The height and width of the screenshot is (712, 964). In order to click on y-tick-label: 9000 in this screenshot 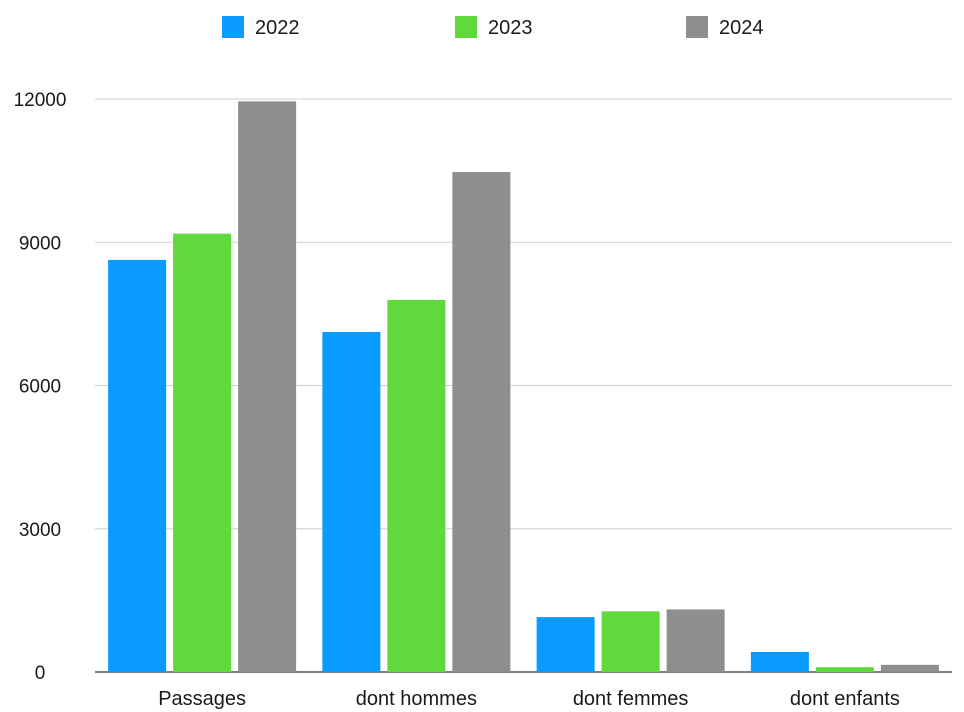, I will do `click(40, 243)`.